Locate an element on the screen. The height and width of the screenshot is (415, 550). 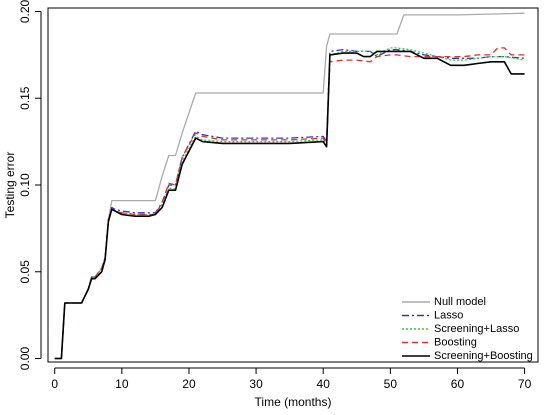
y-axis-title: Testing error is located at coordinates (10, 185).